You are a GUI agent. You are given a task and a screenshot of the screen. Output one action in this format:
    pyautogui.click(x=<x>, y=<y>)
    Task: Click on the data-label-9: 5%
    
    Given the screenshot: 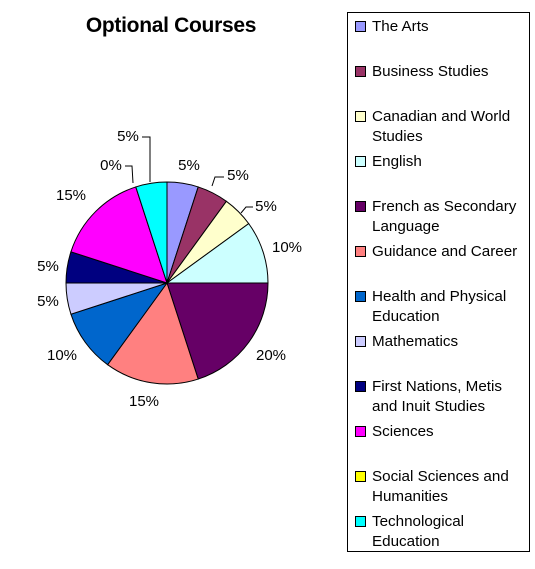 What is the action you would take?
    pyautogui.click(x=48, y=266)
    